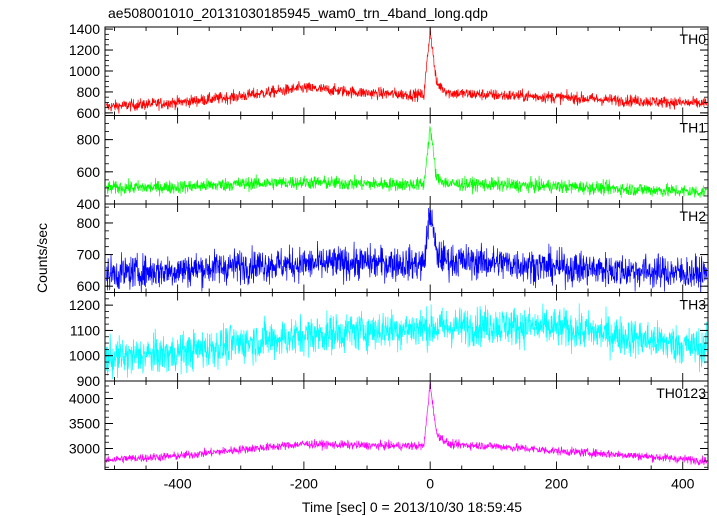  Describe the element at coordinates (42, 258) in the screenshot. I see `y-axis-label: Counts/sec` at that location.